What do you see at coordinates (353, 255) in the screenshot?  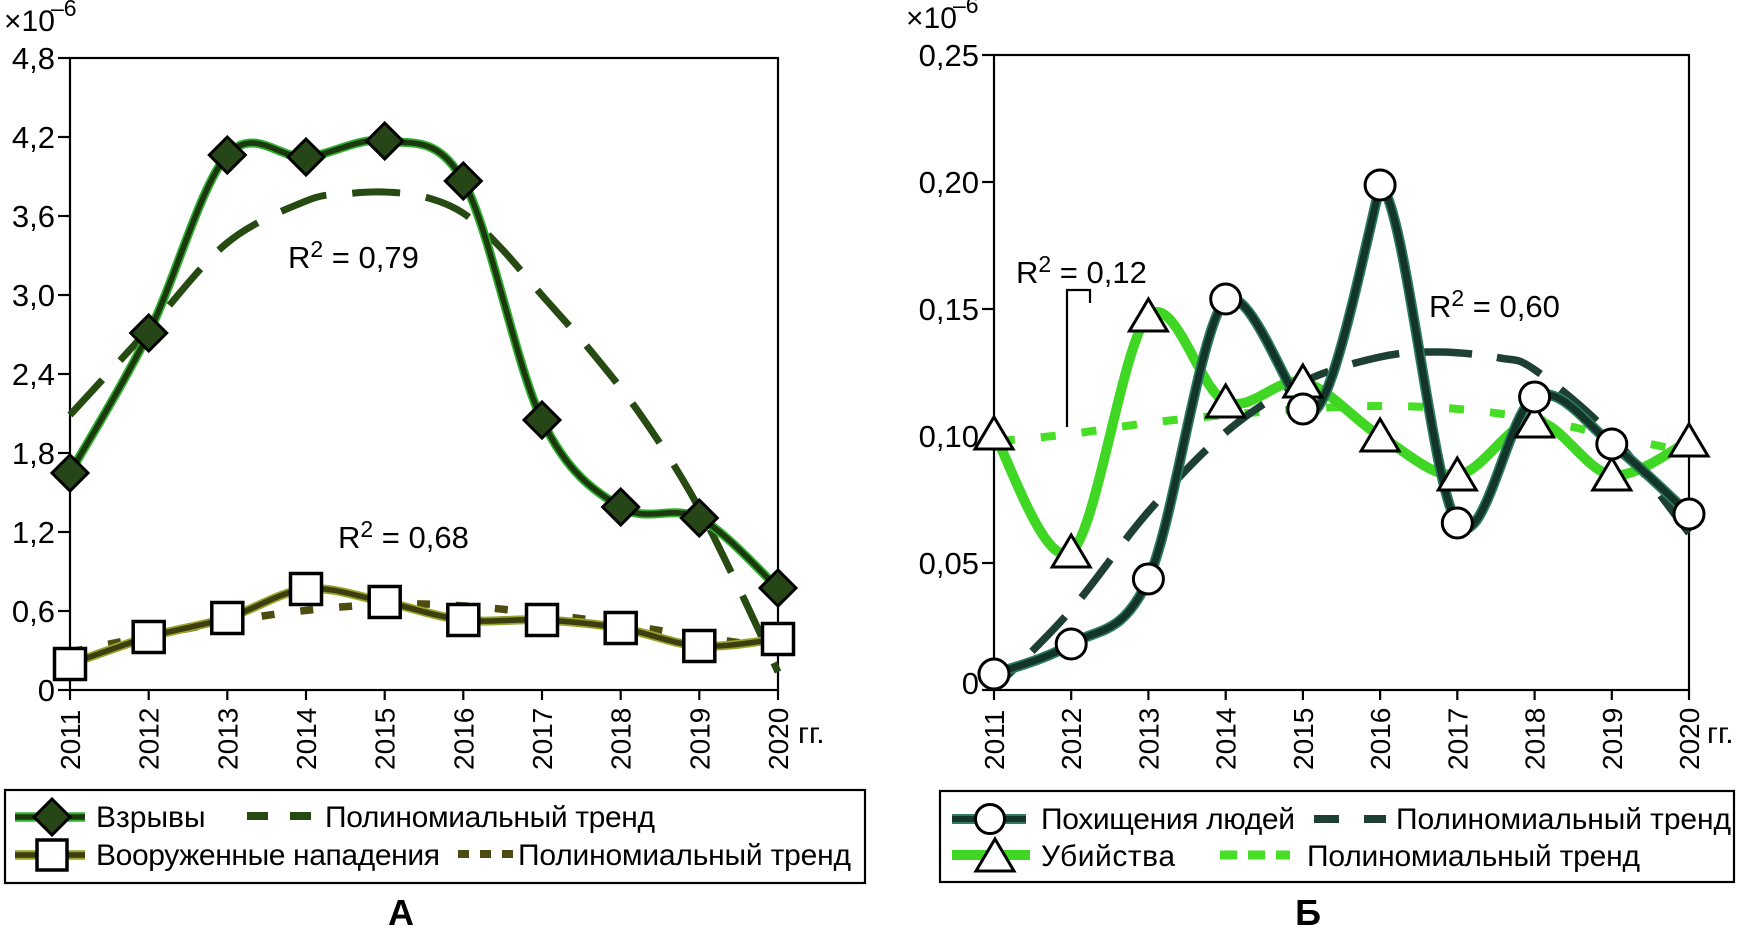 I see `svg-text: R2 = 0,79` at bounding box center [353, 255].